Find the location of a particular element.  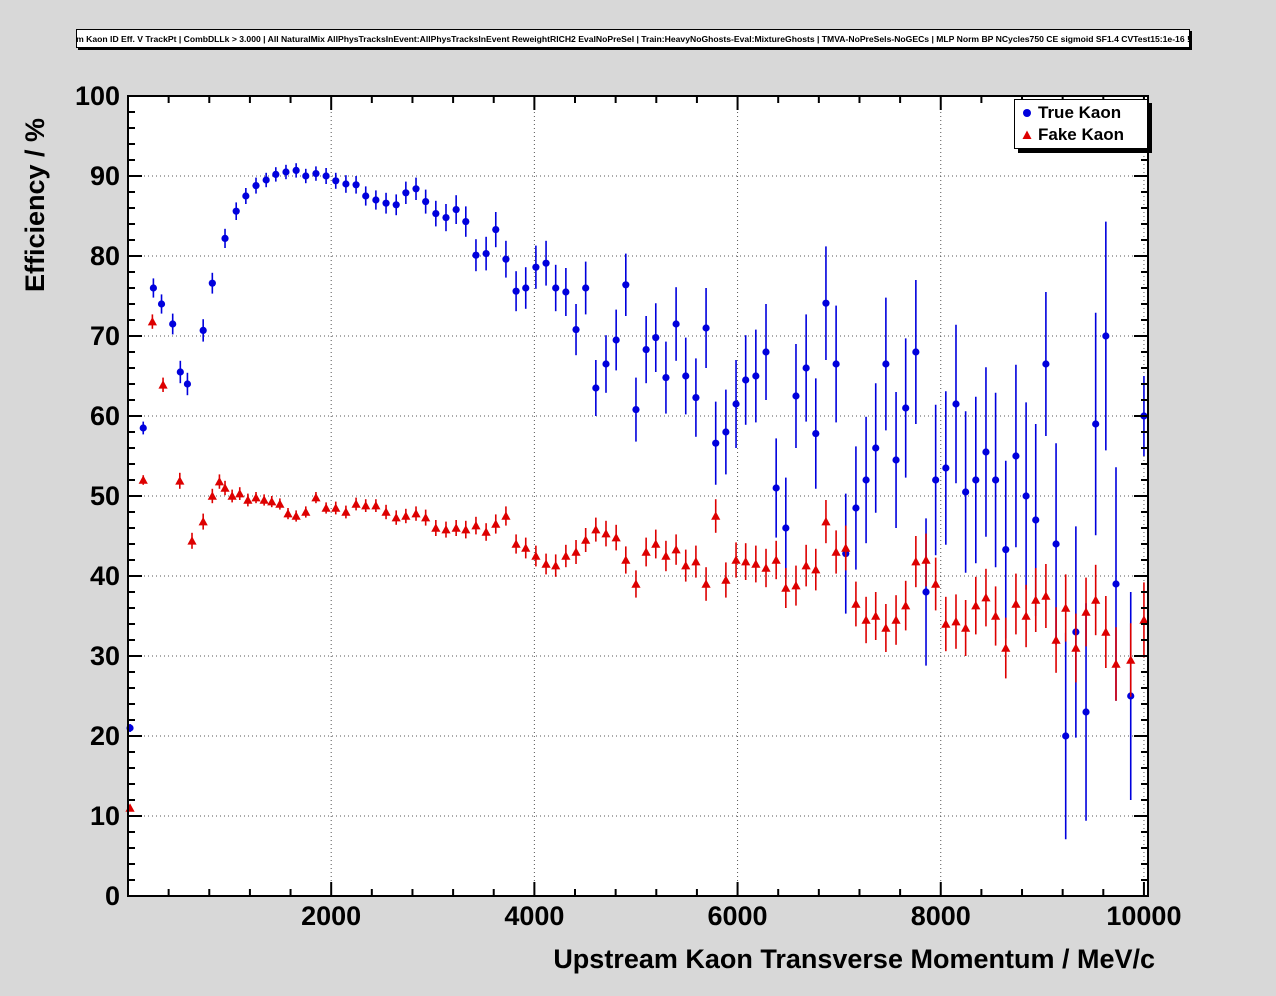

x-tick-label: 10000 is located at coordinates (1144, 916).